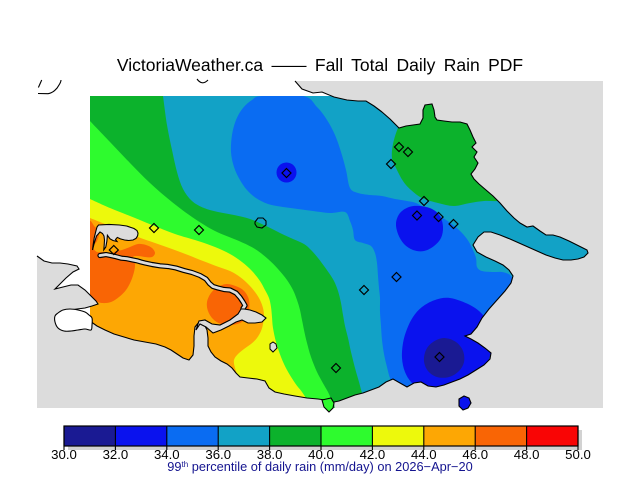 The height and width of the screenshot is (480, 640). What do you see at coordinates (270, 454) in the screenshot?
I see `svg-text: 38.0` at bounding box center [270, 454].